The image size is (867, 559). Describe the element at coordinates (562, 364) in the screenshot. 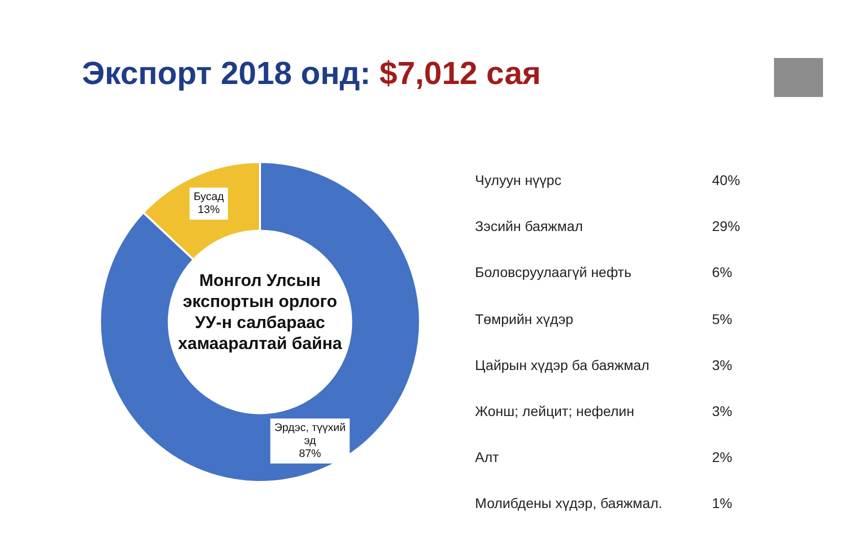

I see `text: Цайрын хүдэр ба баяжмал` at that location.